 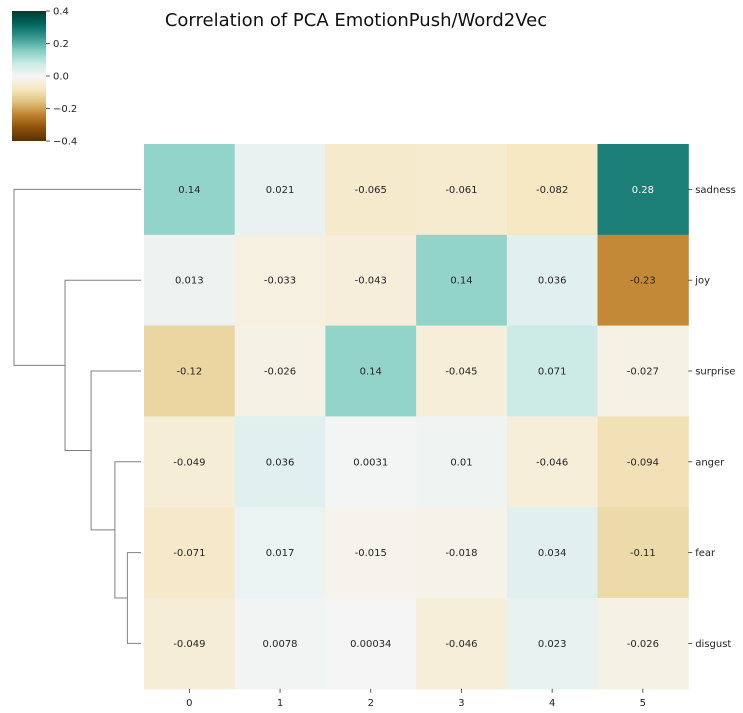 I want to click on cell-value-label: 0.023, so click(x=552, y=644).